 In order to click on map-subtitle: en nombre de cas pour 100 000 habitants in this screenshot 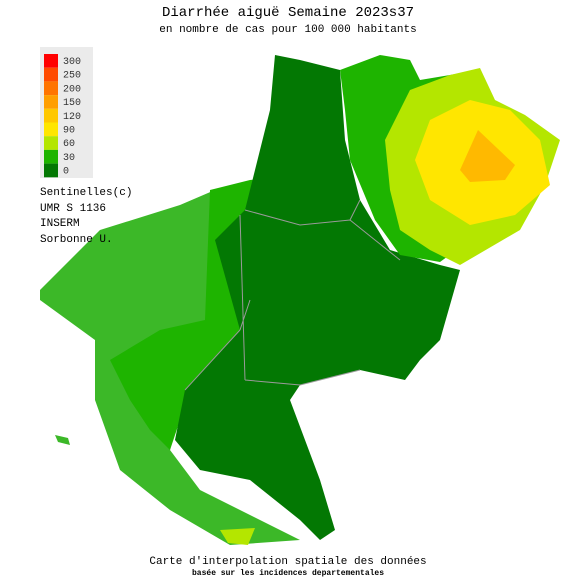, I will do `click(287, 30)`.